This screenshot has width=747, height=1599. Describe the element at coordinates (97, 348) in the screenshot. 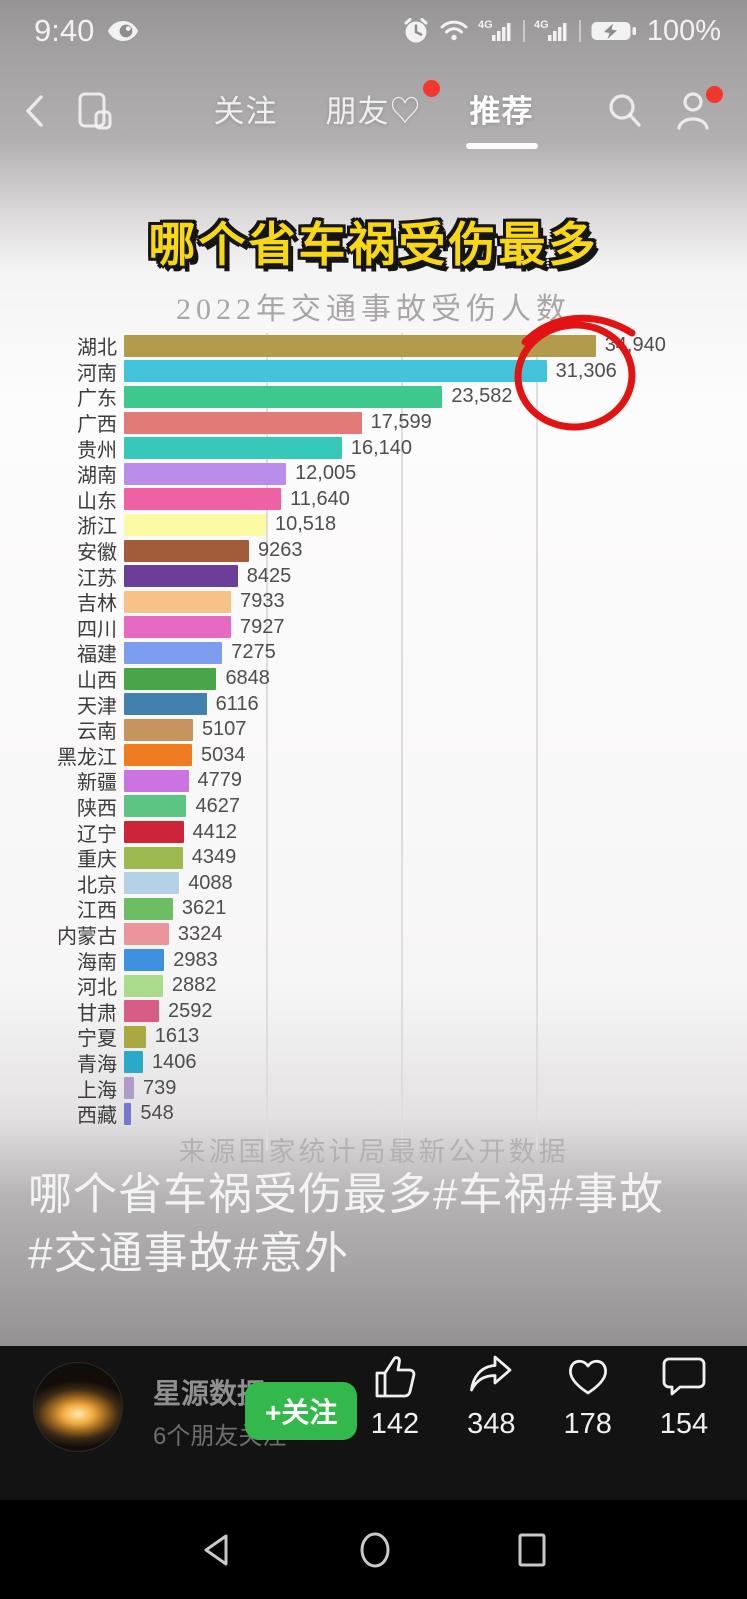

I see `bar-label: 湖北` at that location.